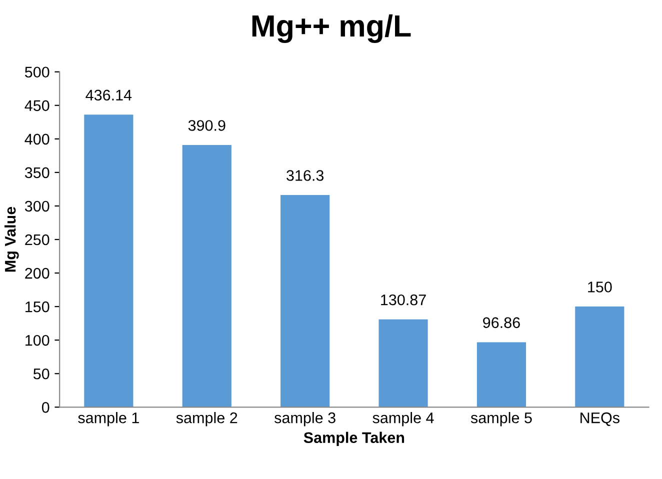  I want to click on y-tick-label: 400, so click(37, 139).